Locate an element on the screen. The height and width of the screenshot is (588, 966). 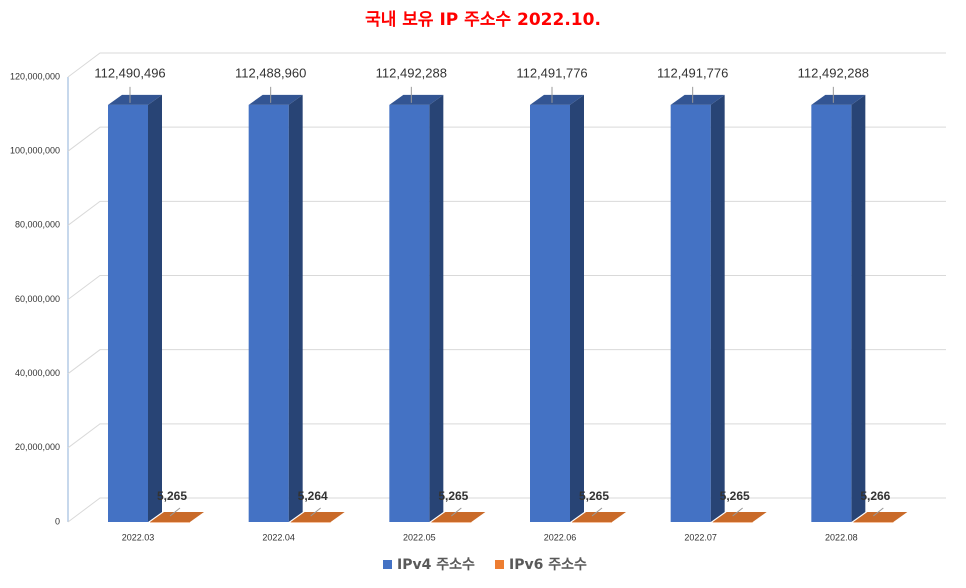
data-label: 5,266 is located at coordinates (875, 496).